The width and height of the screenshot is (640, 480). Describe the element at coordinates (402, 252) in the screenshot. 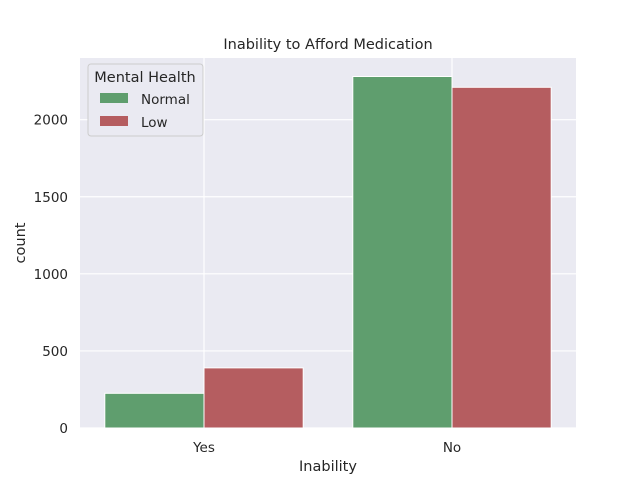

I see `bar-normal-no` at that location.